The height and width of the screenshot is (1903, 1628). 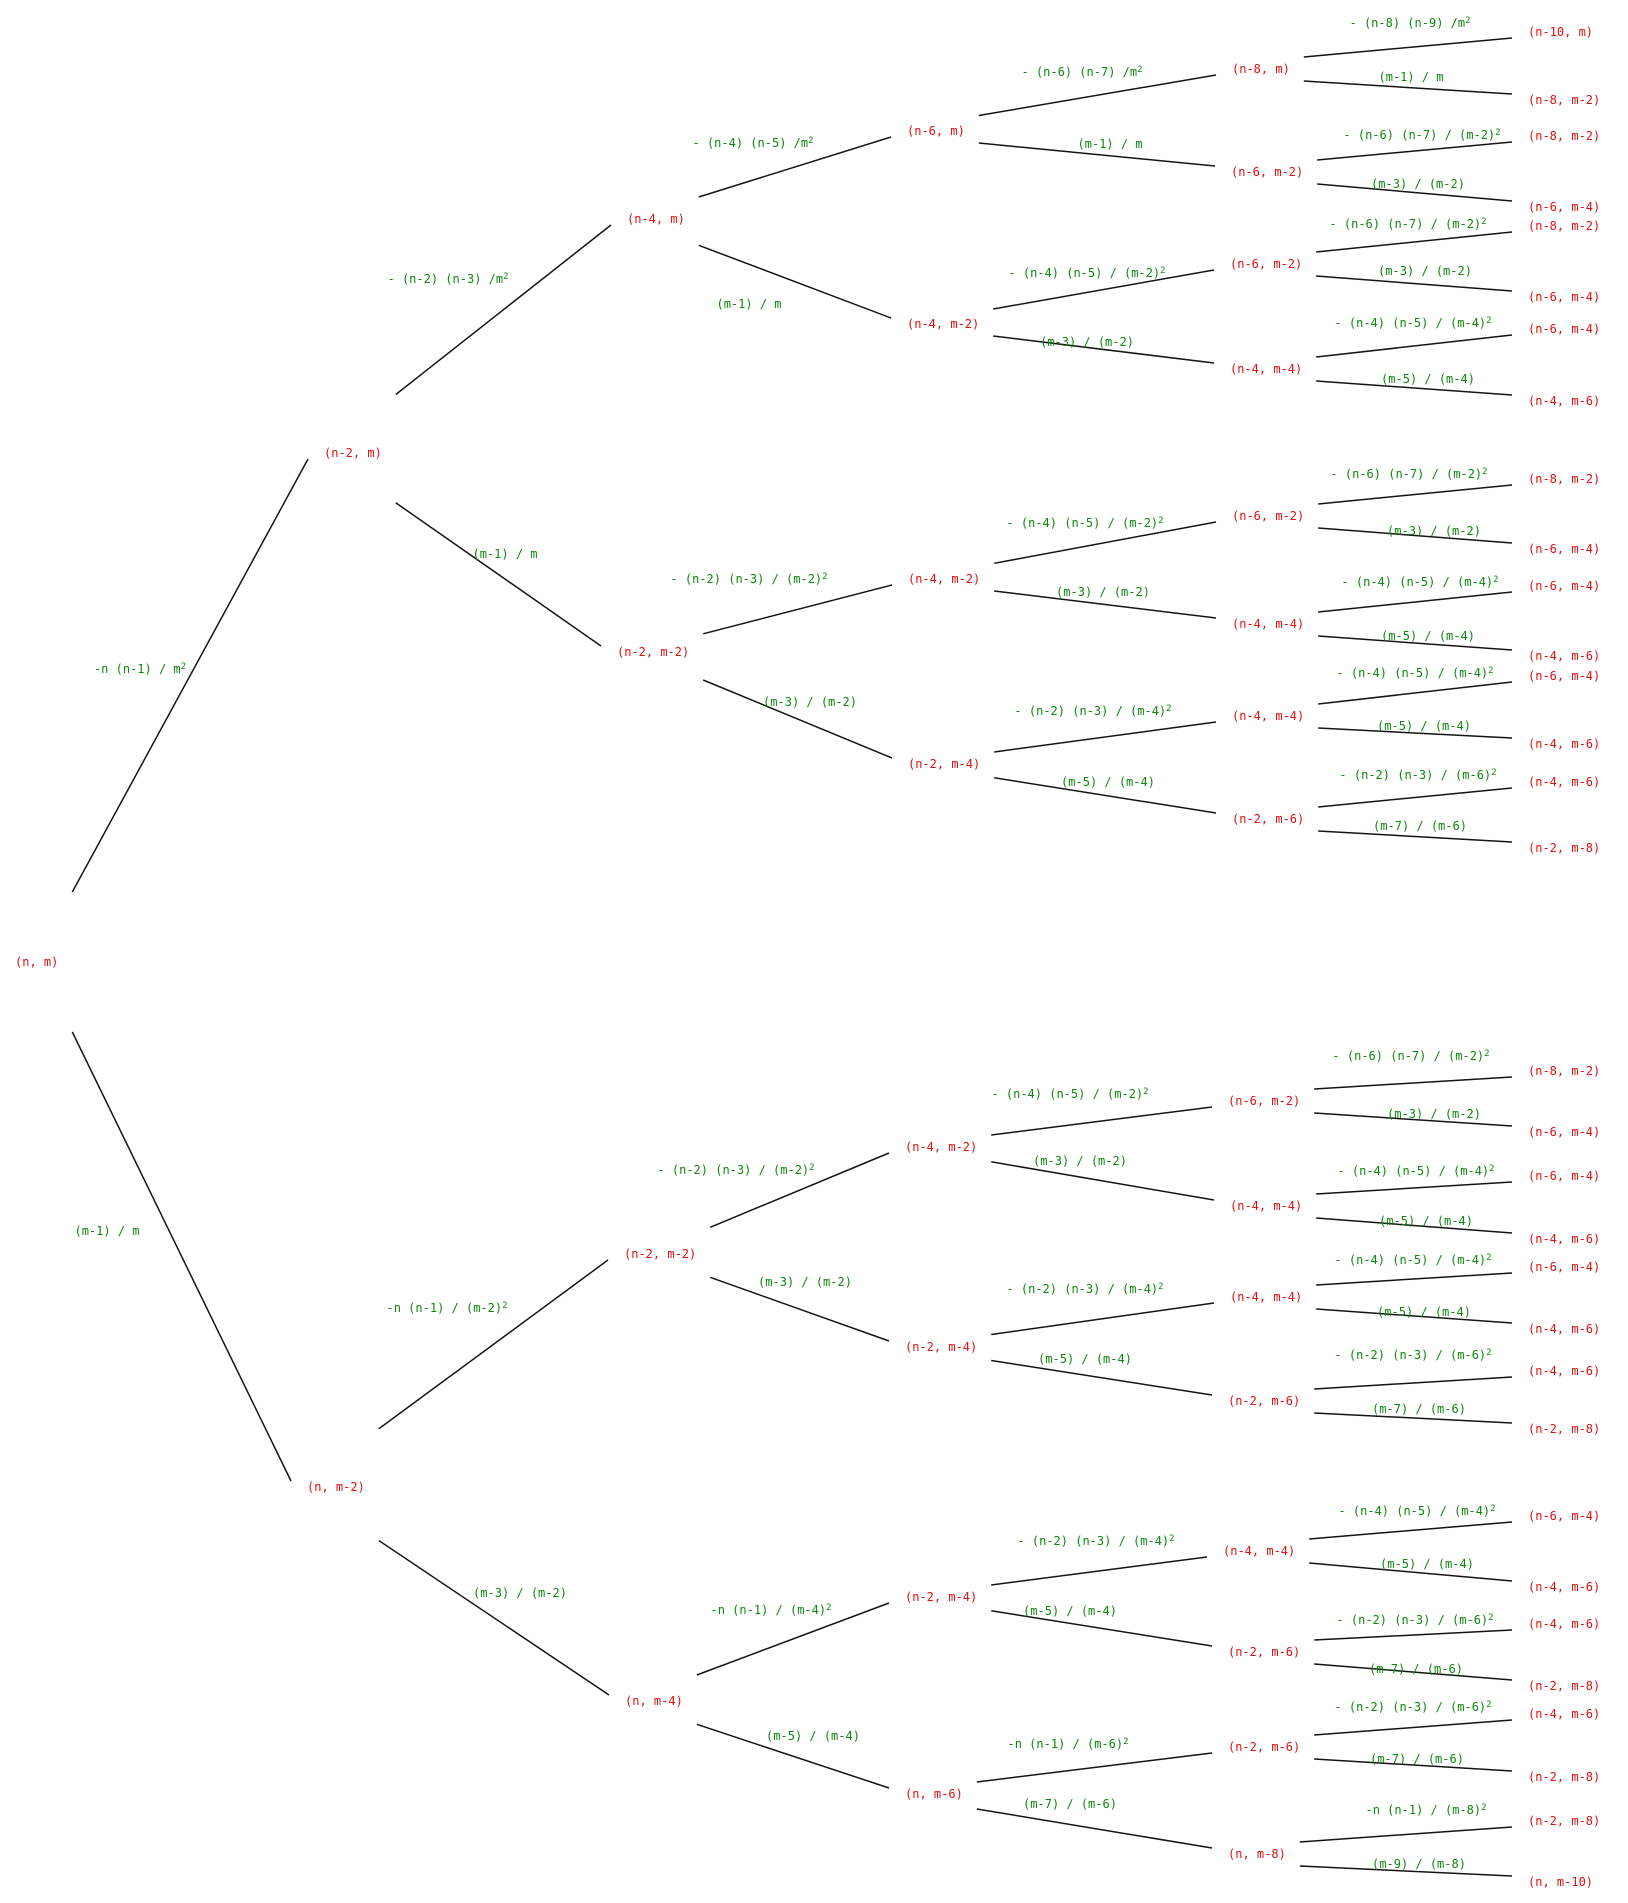 I want to click on tree-node: (n, m-2), so click(x=336, y=1487).